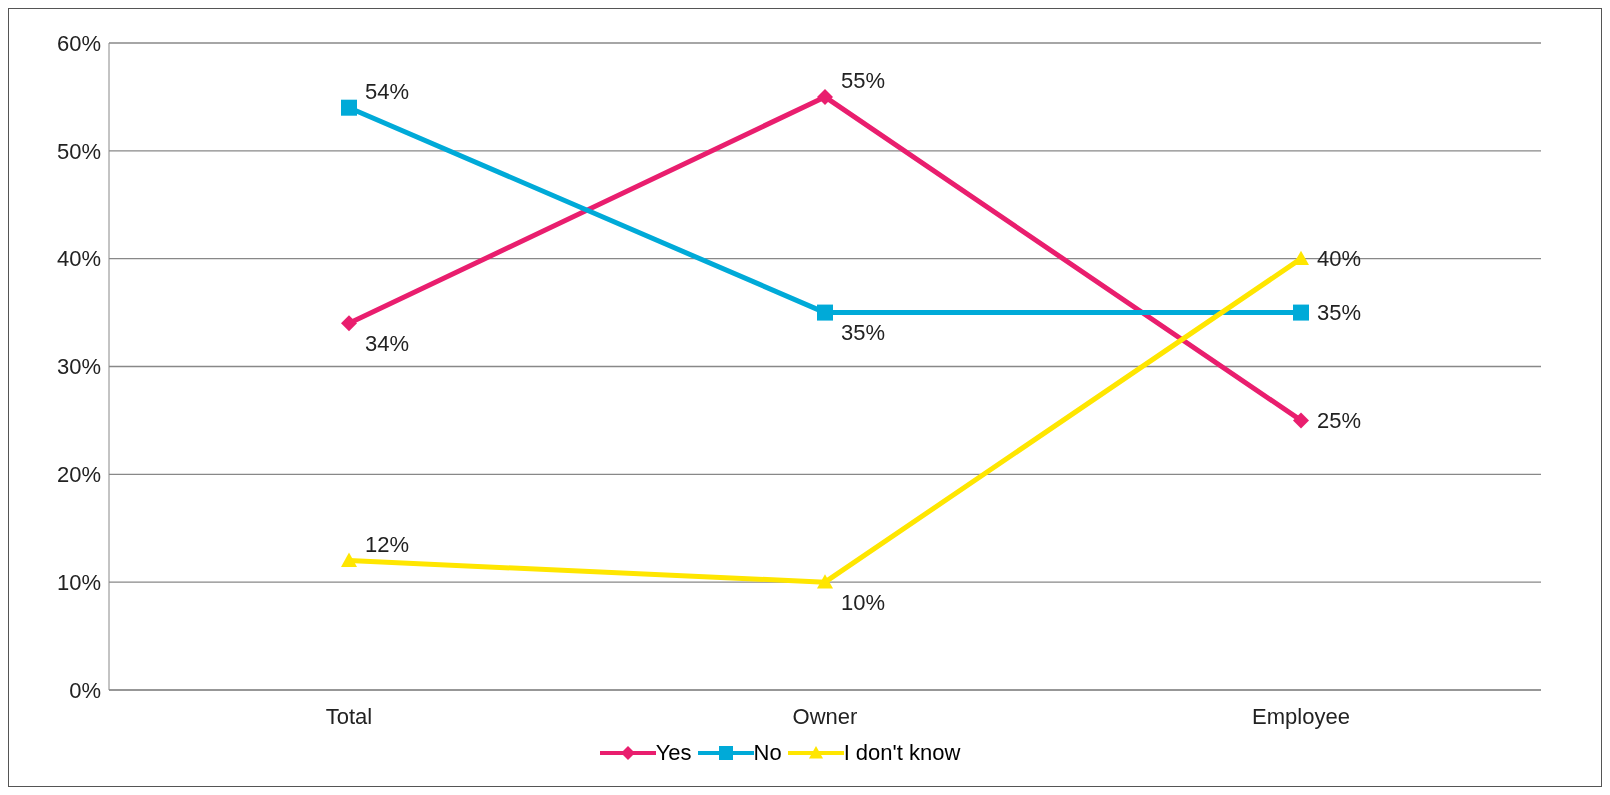 The image size is (1610, 795). What do you see at coordinates (387, 92) in the screenshot?
I see `data-label: 54%` at bounding box center [387, 92].